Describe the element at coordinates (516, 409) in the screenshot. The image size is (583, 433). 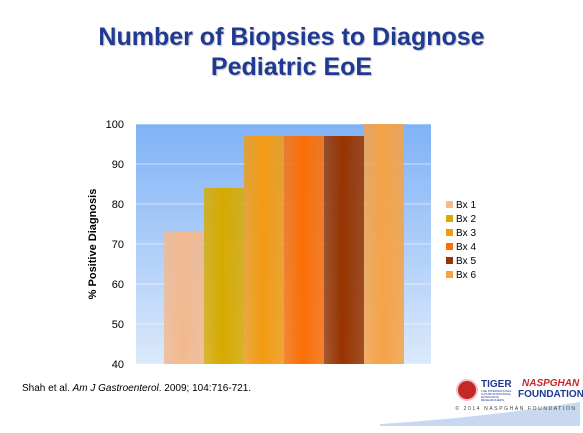
I see `copyright-text: © 2014 NASPGHAN FOUNDATION` at that location.